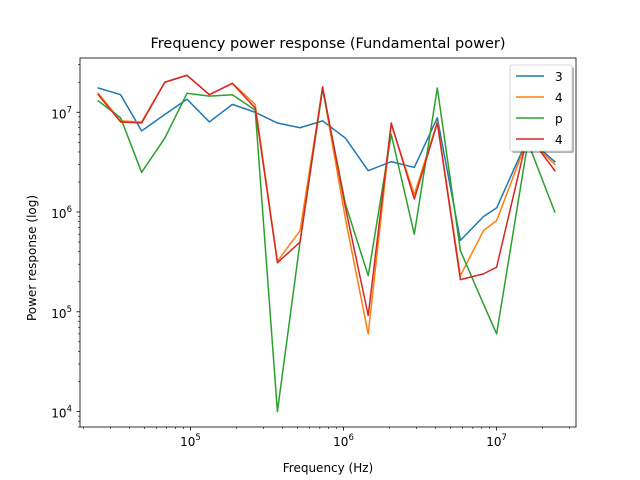 The image size is (640, 480). I want to click on x-tick-label: 10⁷, so click(496, 441).